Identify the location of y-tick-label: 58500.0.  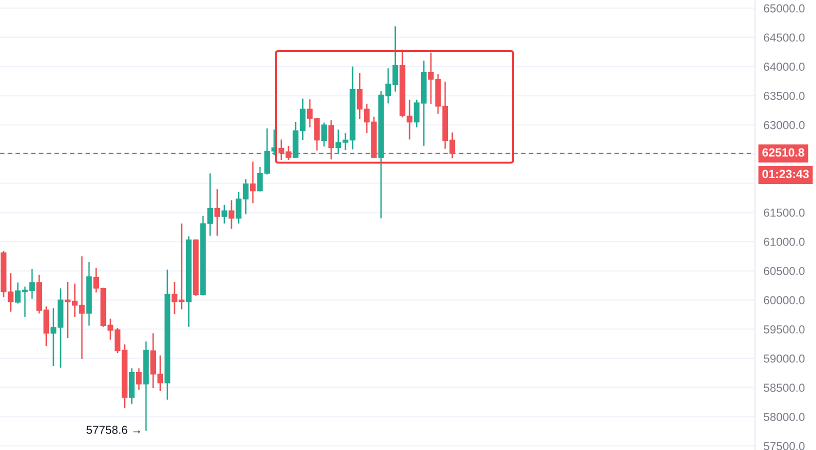
(784, 388).